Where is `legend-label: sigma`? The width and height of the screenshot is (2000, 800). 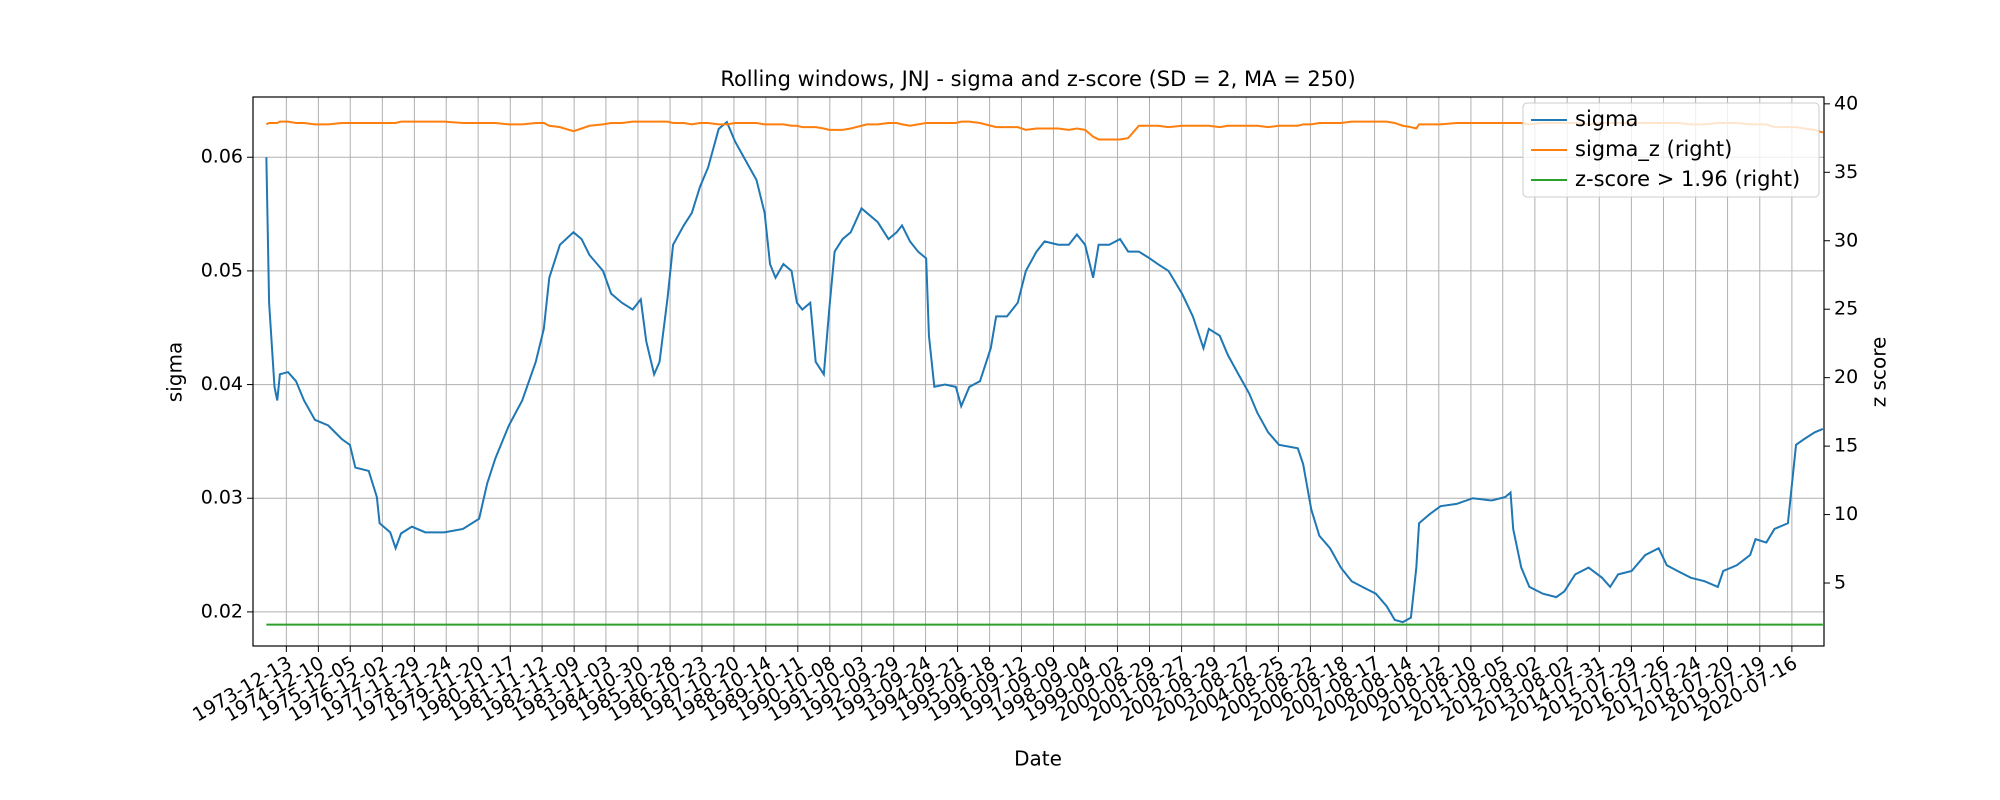
legend-label: sigma is located at coordinates (1606, 119).